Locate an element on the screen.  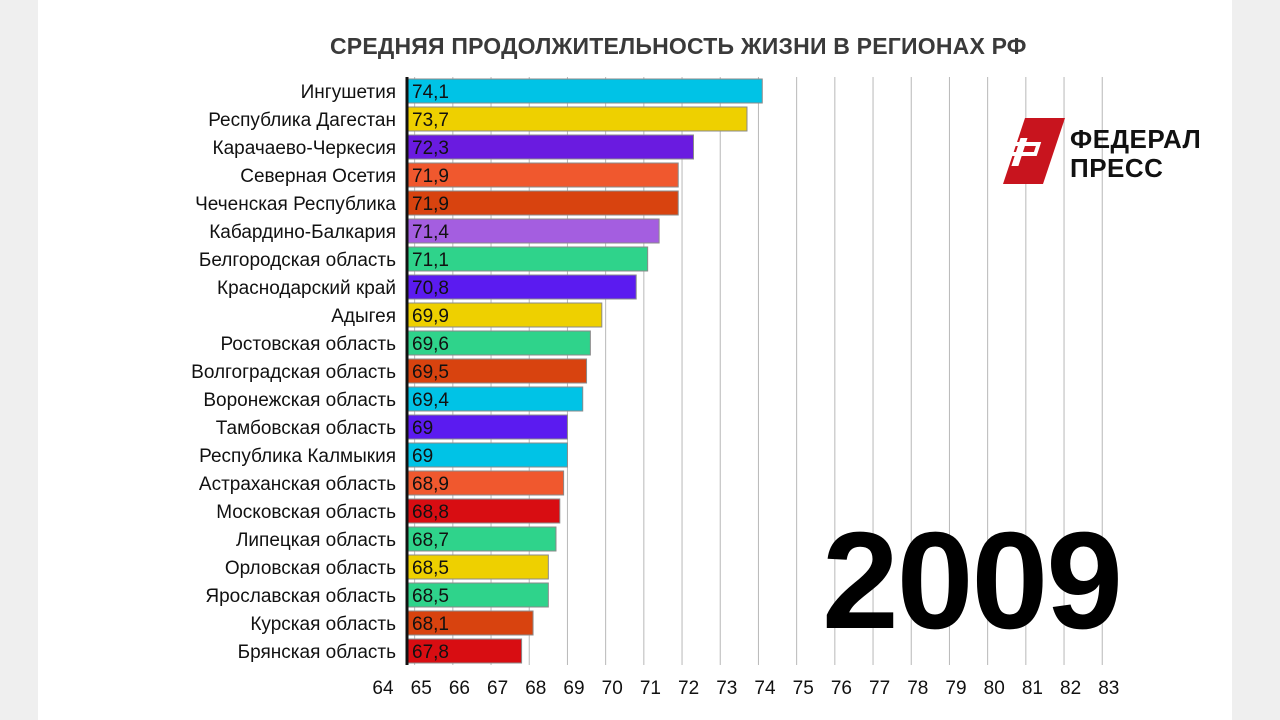
value-label: 68,7 is located at coordinates (430, 540).